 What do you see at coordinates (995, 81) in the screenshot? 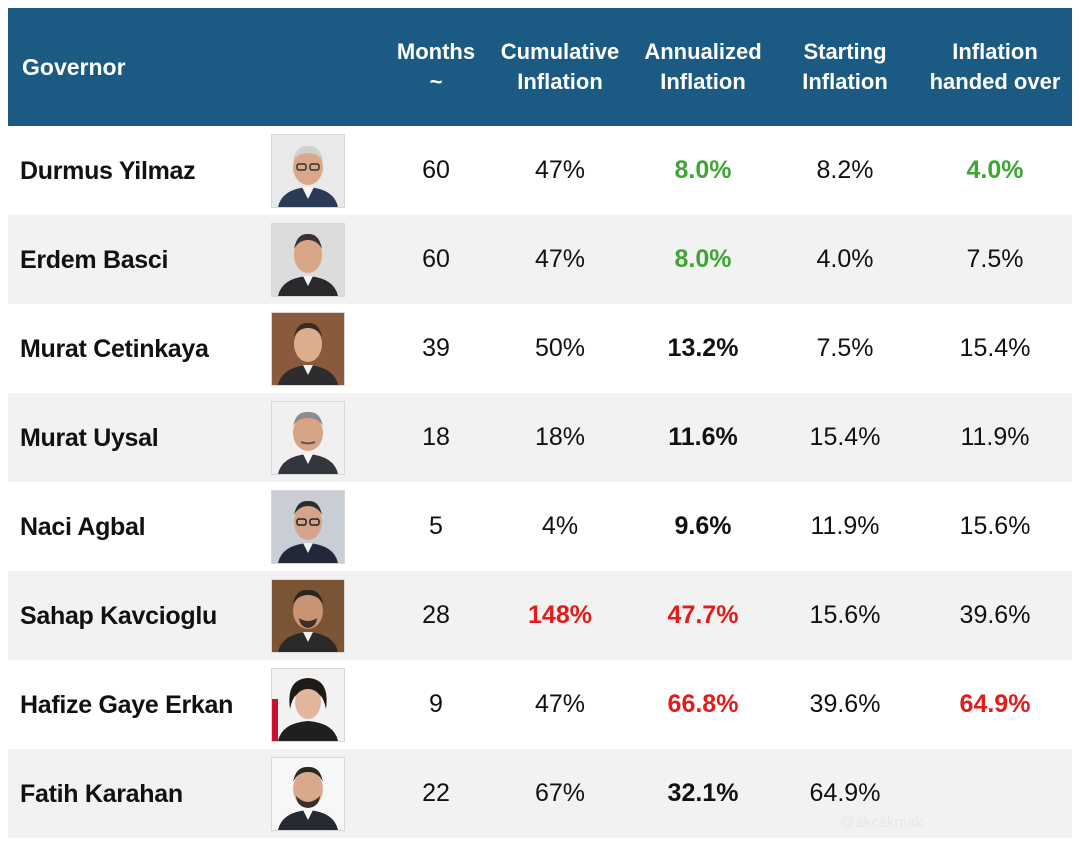
I see `header-handed-over-line-2: handed over` at bounding box center [995, 81].